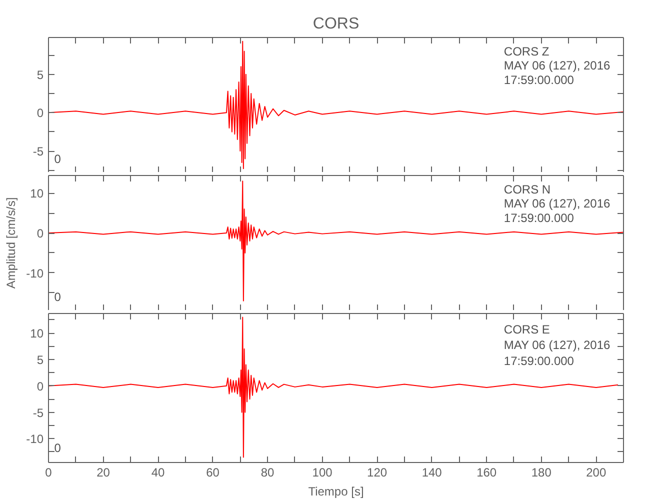 This screenshot has height=500, width=650. Describe the element at coordinates (11, 243) in the screenshot. I see `y-axis-title: Amplitud [cm/s/s]` at that location.